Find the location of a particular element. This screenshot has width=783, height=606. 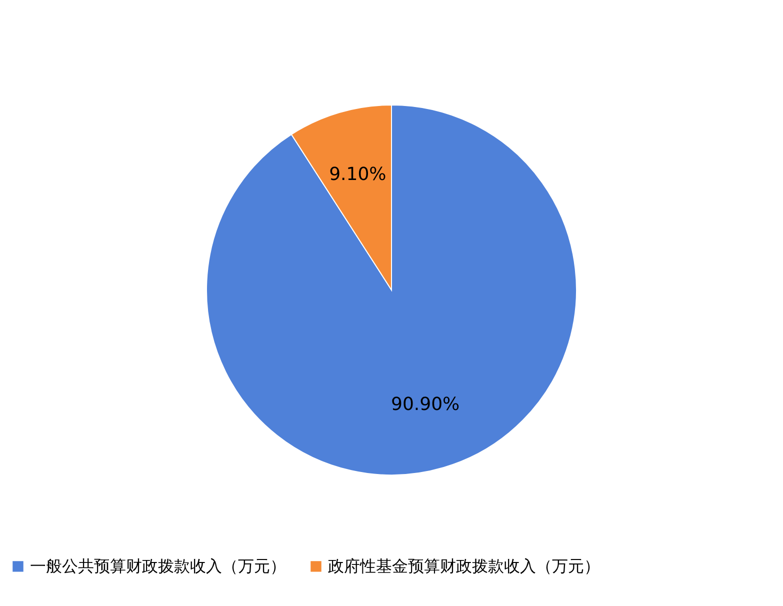

data-label: 9.10% is located at coordinates (357, 174).